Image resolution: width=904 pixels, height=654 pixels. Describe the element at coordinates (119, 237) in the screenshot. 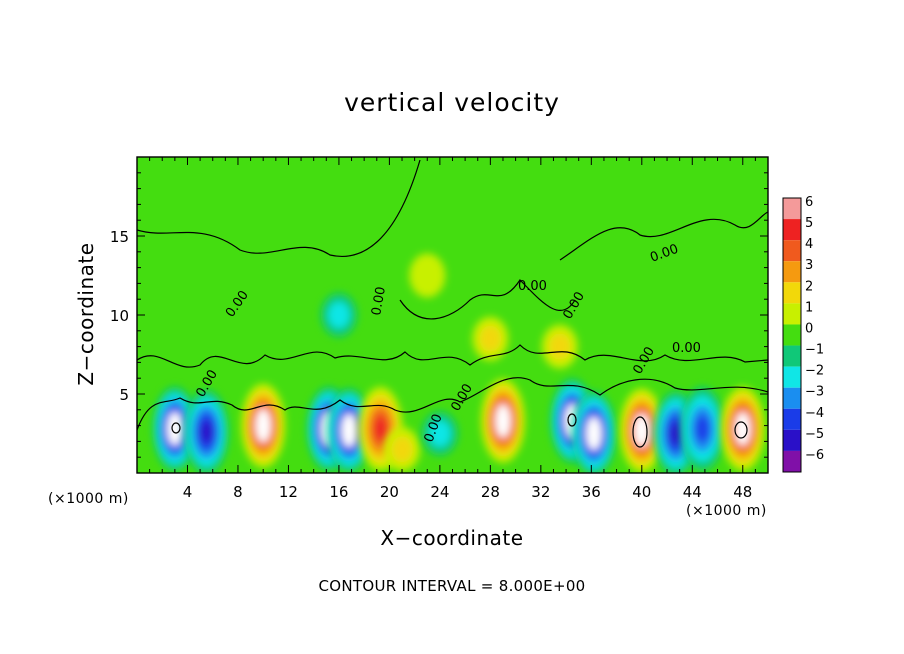

I see `y-tick-label: 15` at that location.